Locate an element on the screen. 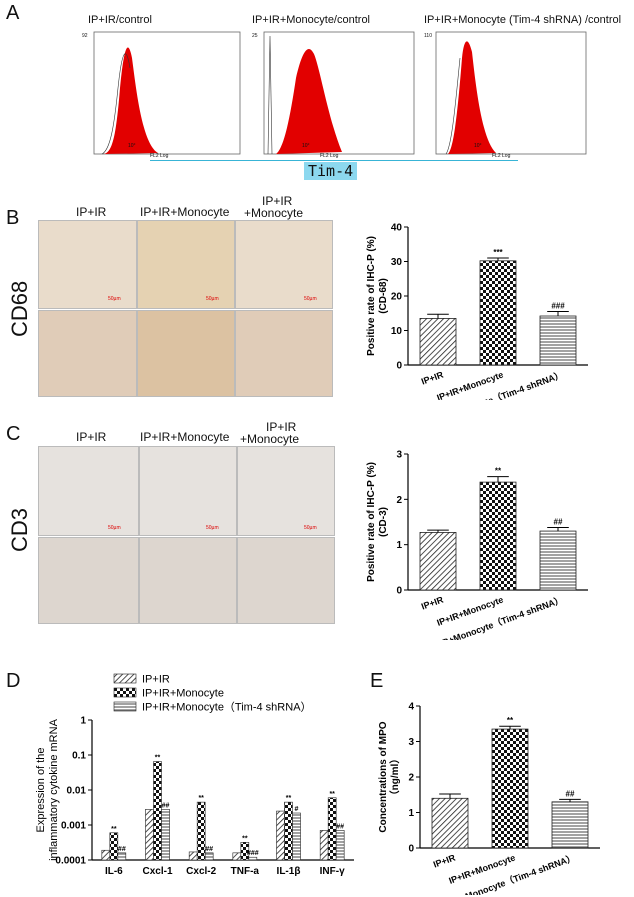  cd68-col-title-3b: +Monocyte is located at coordinates (274, 213).